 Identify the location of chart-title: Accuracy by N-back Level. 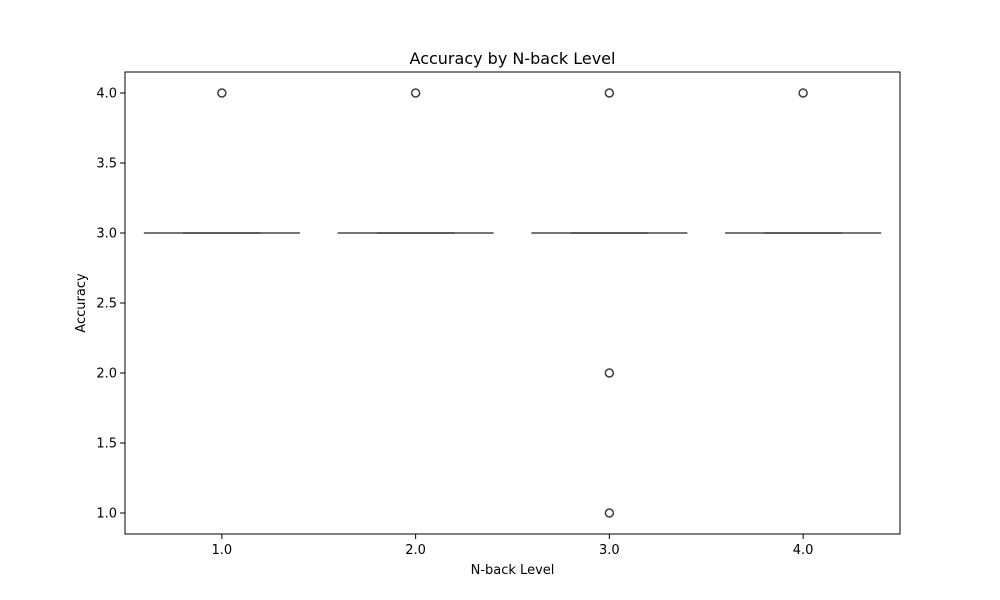
(513, 58).